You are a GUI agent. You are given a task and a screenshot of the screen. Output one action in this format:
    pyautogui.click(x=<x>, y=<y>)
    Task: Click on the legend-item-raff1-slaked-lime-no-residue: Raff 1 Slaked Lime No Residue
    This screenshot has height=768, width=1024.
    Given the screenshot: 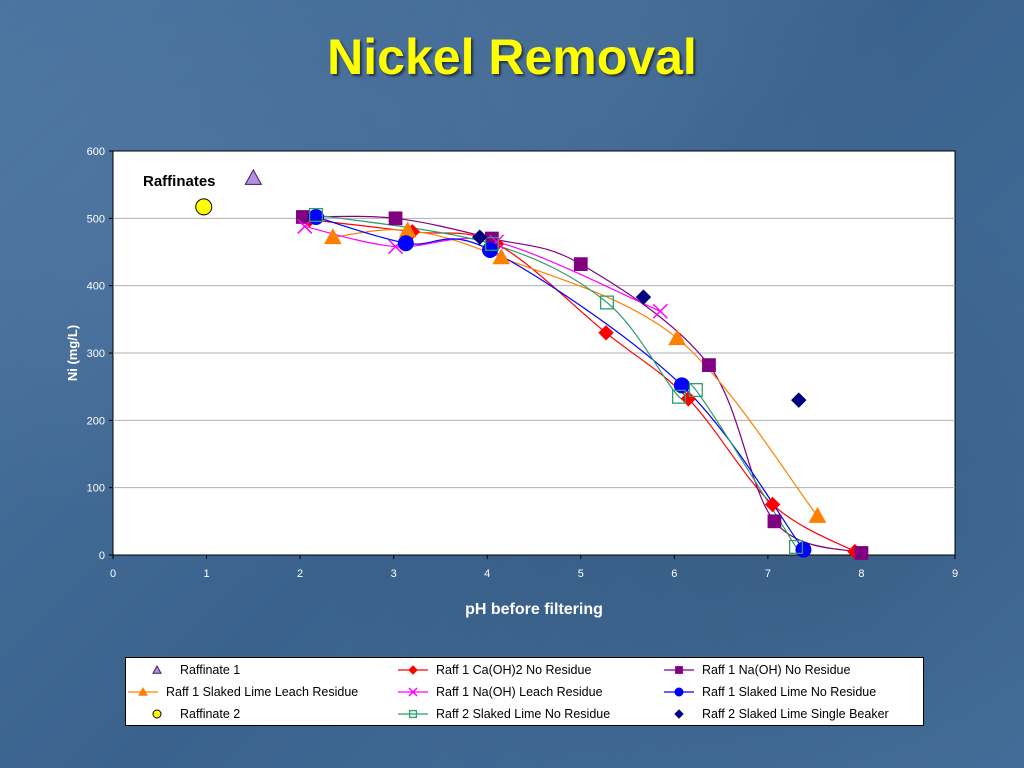 What is the action you would take?
    pyautogui.click(x=769, y=692)
    